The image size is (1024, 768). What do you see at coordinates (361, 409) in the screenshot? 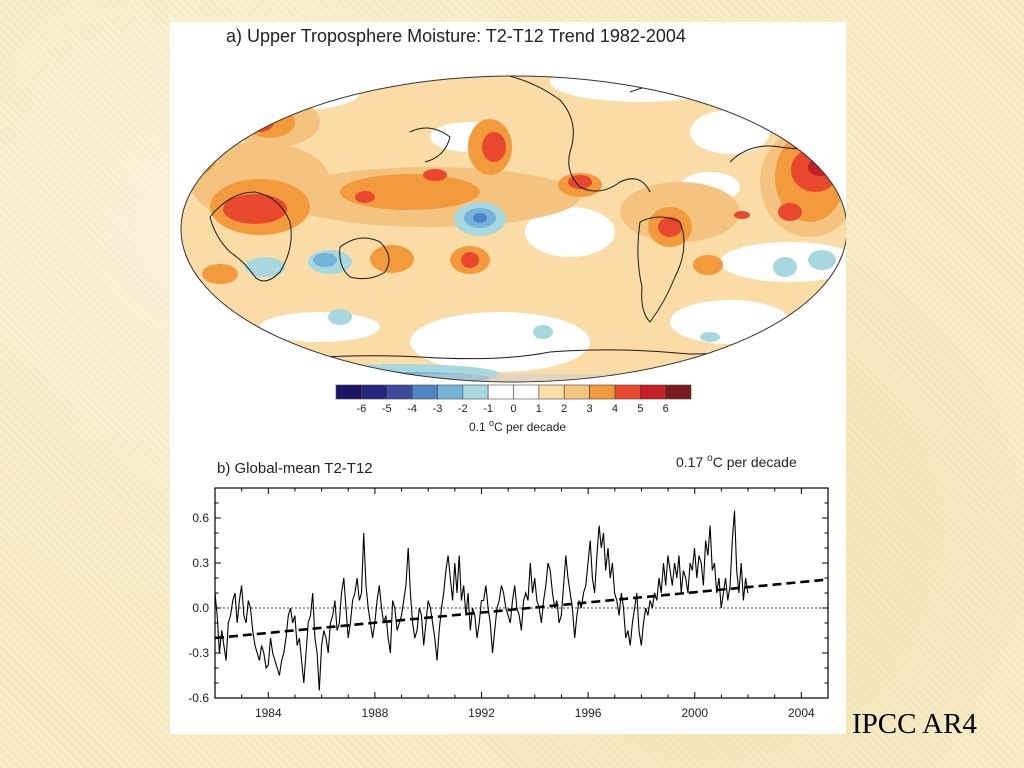
I see `colorbar-tick-label: -6` at bounding box center [361, 409].